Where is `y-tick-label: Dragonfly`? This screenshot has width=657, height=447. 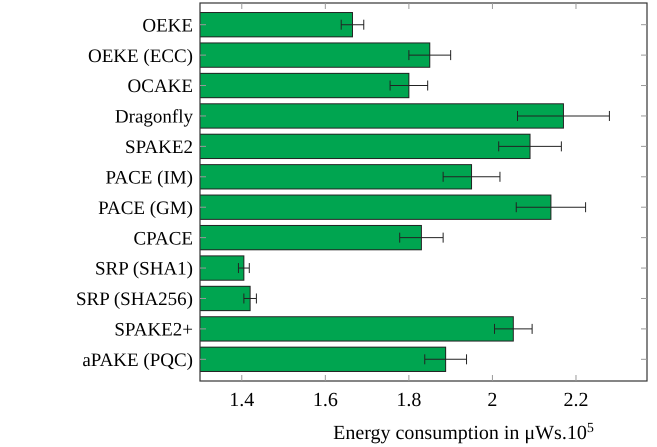 y-tick-label: Dragonfly is located at coordinates (154, 117).